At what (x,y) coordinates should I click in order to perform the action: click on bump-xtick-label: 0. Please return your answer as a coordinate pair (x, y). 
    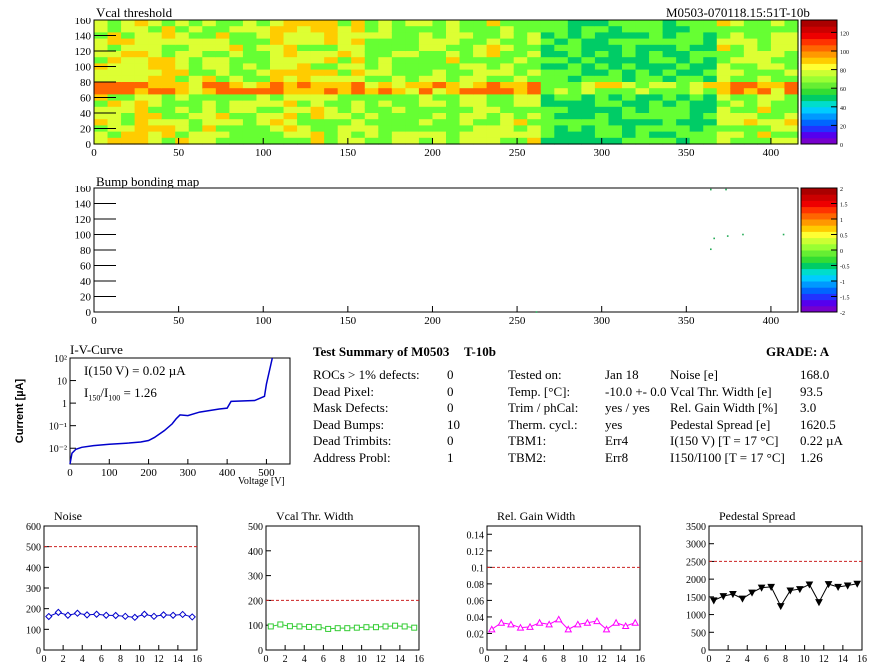
    Looking at the image, I should click on (94, 321).